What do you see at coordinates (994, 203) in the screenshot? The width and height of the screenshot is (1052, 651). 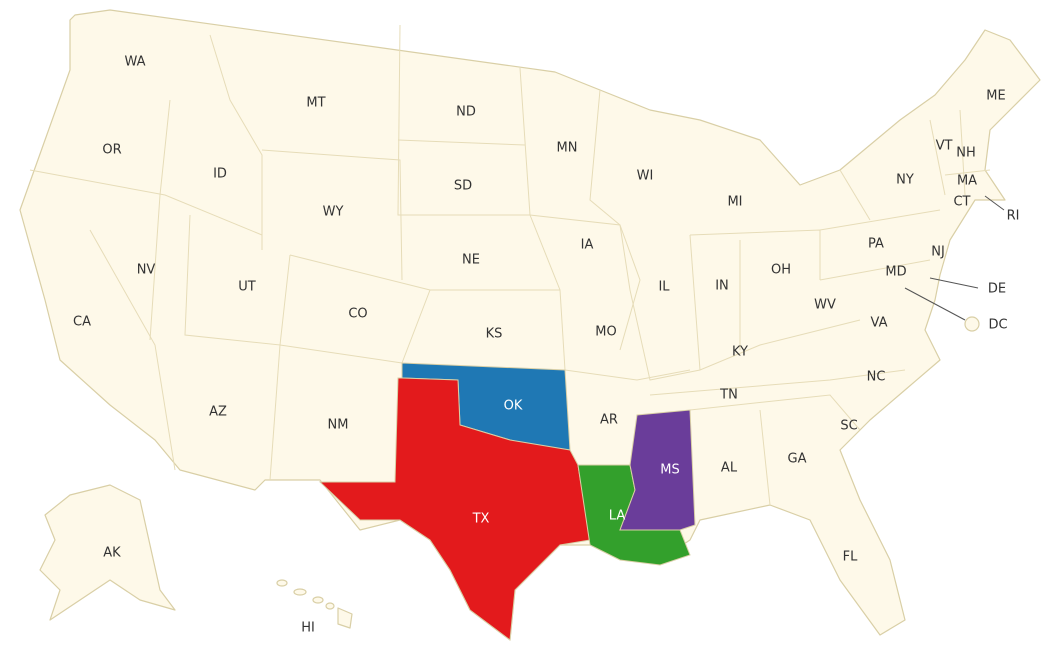 I see `ri-leader-line` at bounding box center [994, 203].